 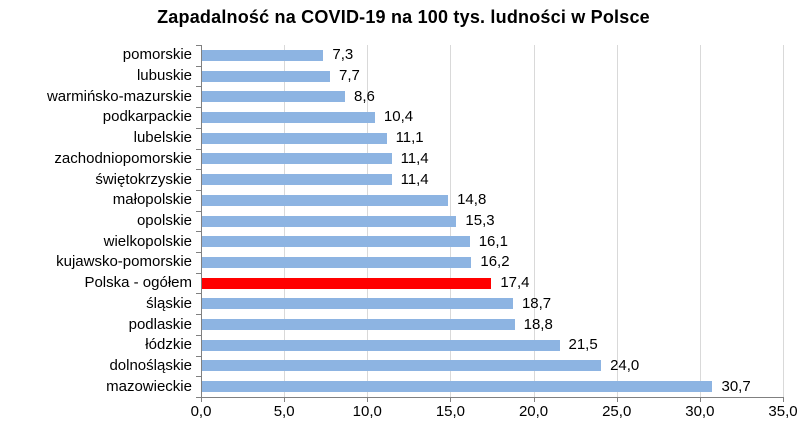 I want to click on category-label: kujawsko-pomorskie, so click(x=124, y=262).